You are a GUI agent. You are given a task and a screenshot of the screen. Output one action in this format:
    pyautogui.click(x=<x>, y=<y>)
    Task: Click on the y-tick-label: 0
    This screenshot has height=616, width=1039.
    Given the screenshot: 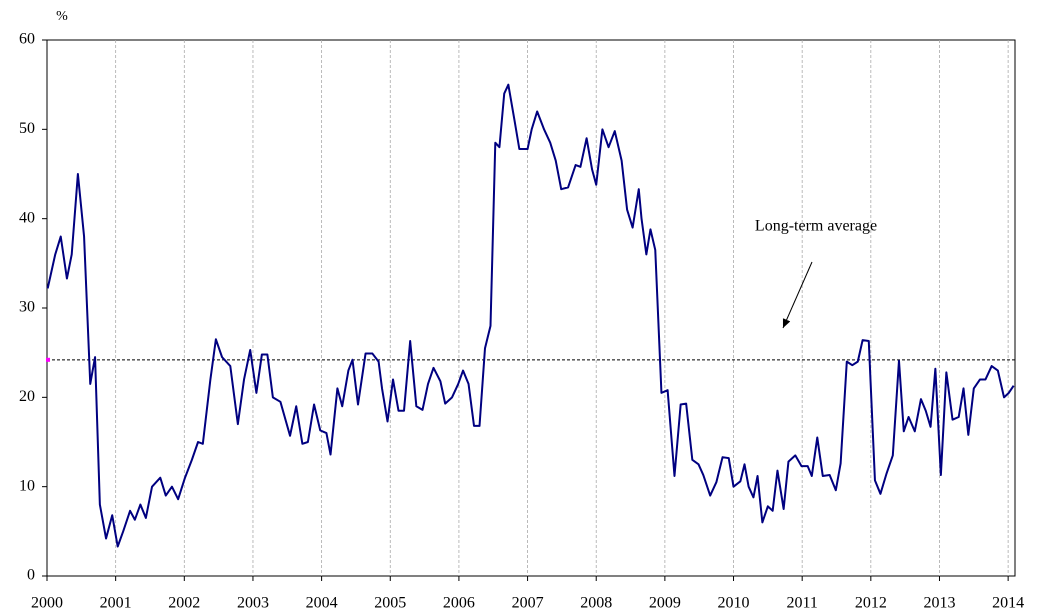 What is the action you would take?
    pyautogui.click(x=31, y=575)
    